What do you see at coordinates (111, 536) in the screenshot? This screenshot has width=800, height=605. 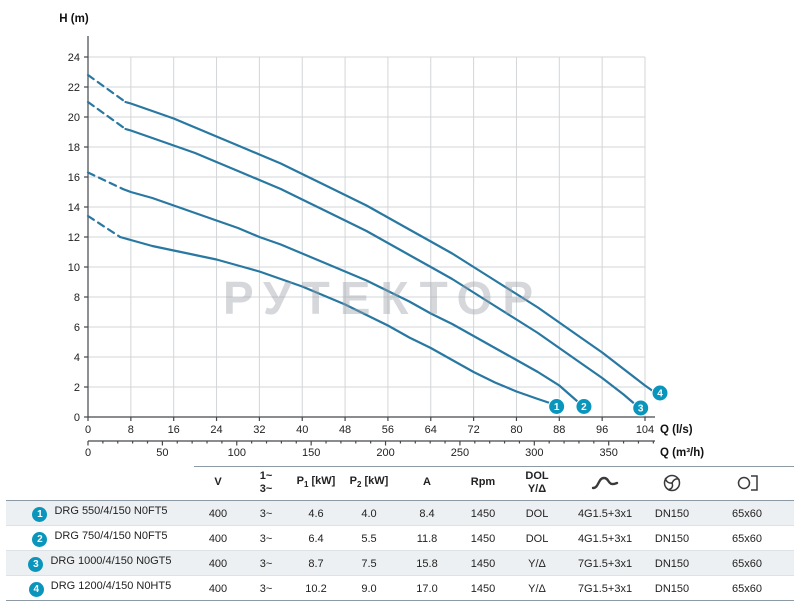 I see `model-name: DRG 750/4/150 N0FT5` at bounding box center [111, 536].